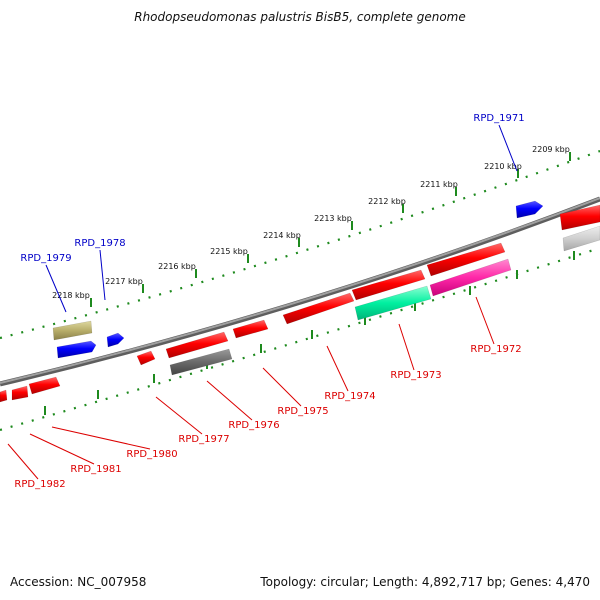 Image resolution: width=600 pixels, height=600 pixels. What do you see at coordinates (503, 166) in the screenshot?
I see `tick-label: 2210 kbp` at bounding box center [503, 166].